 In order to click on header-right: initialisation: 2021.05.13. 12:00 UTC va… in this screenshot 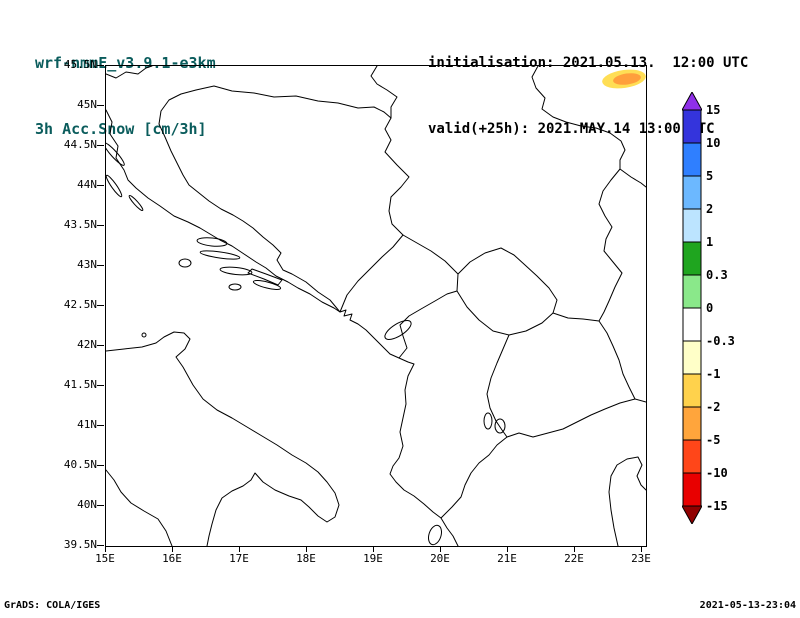, I will do `click(588, 85)`.